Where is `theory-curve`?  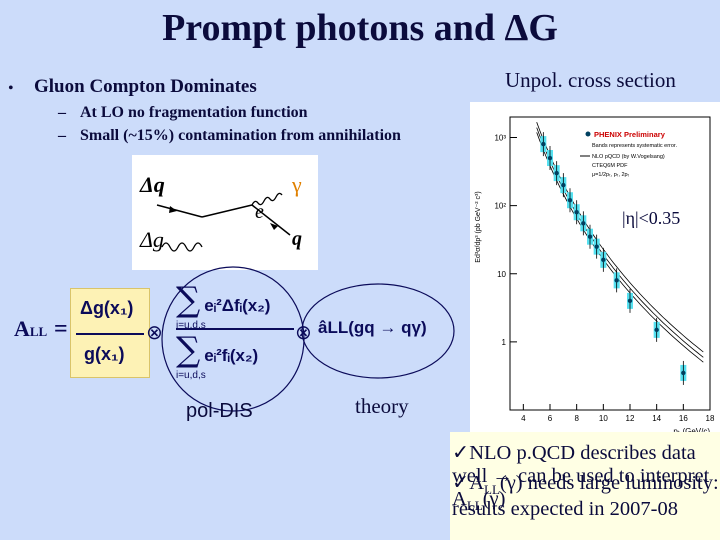 theory-curve is located at coordinates (620, 247).